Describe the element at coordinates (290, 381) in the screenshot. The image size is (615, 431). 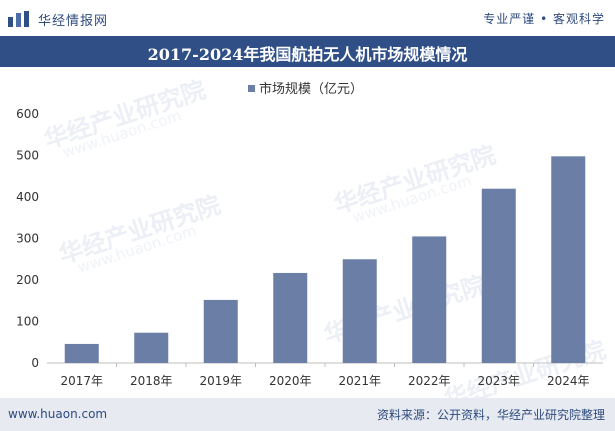
I see `x-tick-label: 2020年` at that location.